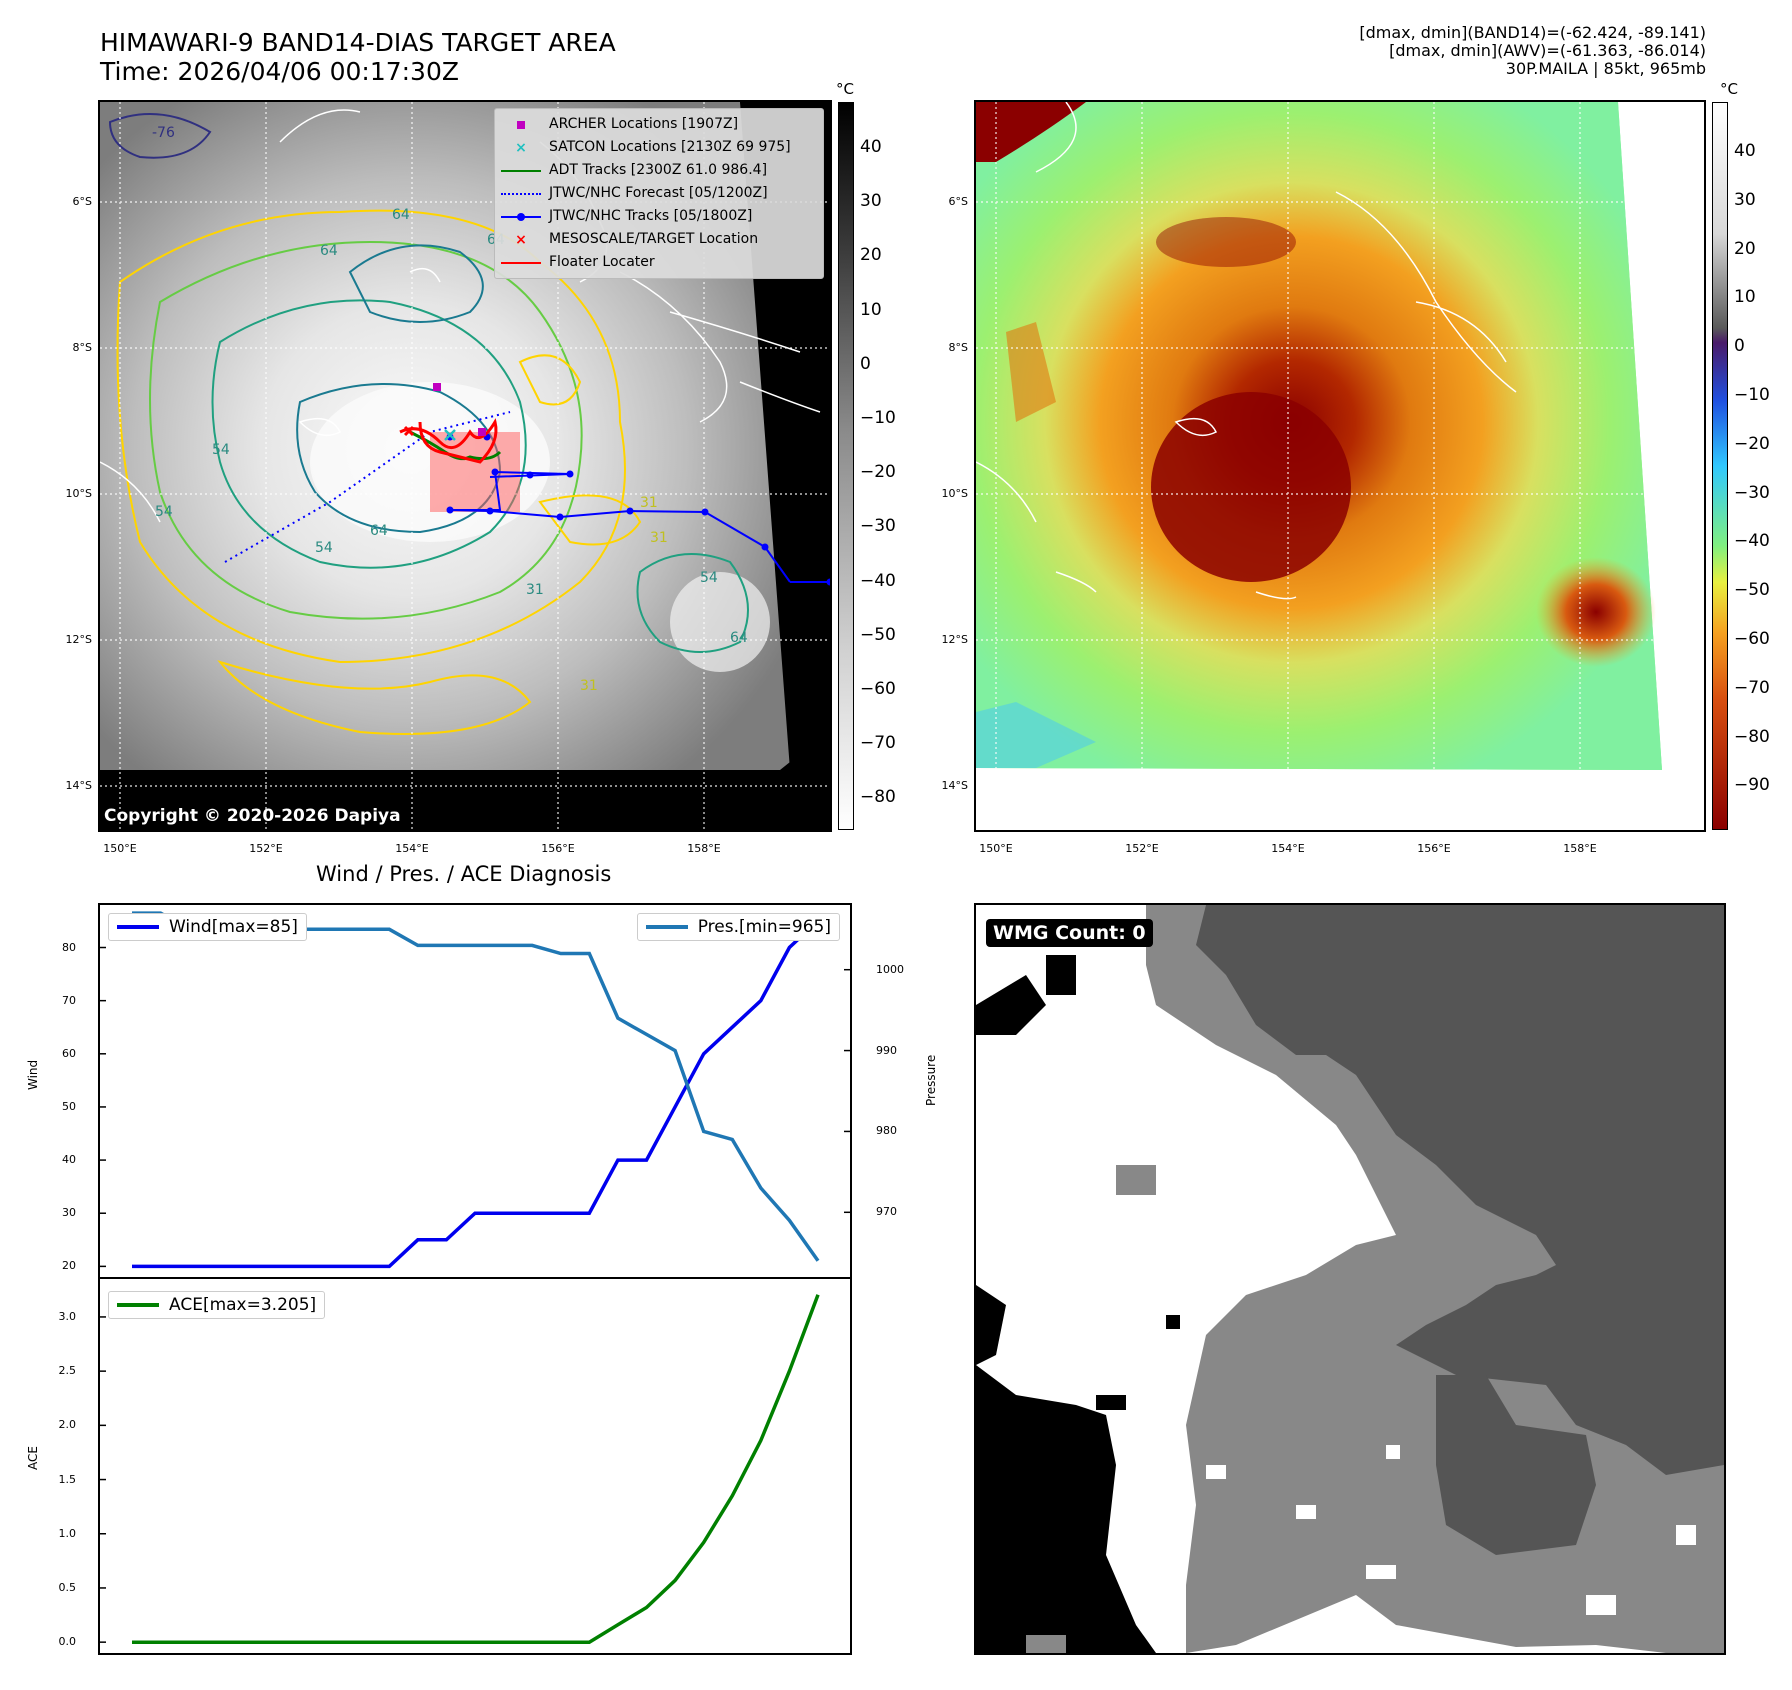  What do you see at coordinates (67, 1371) in the screenshot?
I see `ace-tick-label: 2.5` at bounding box center [67, 1371].